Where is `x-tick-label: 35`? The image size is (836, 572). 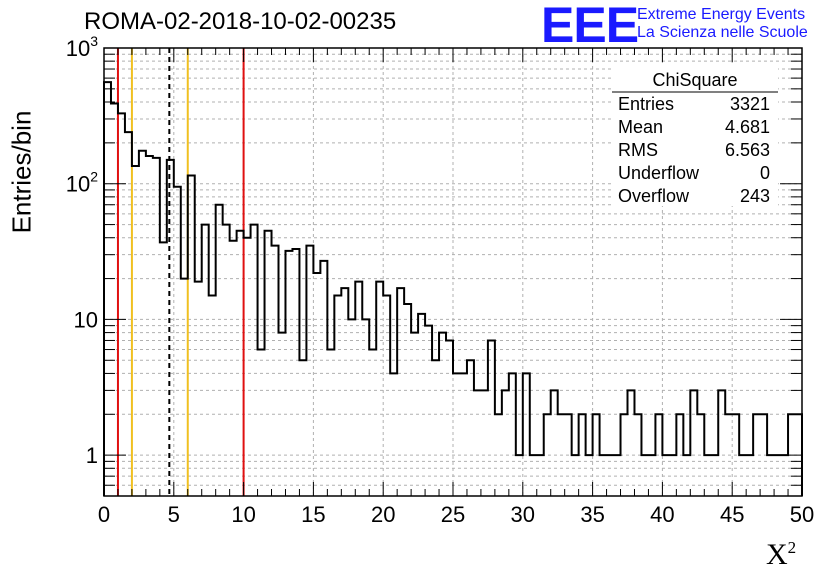 x-tick-label: 35 is located at coordinates (592, 514).